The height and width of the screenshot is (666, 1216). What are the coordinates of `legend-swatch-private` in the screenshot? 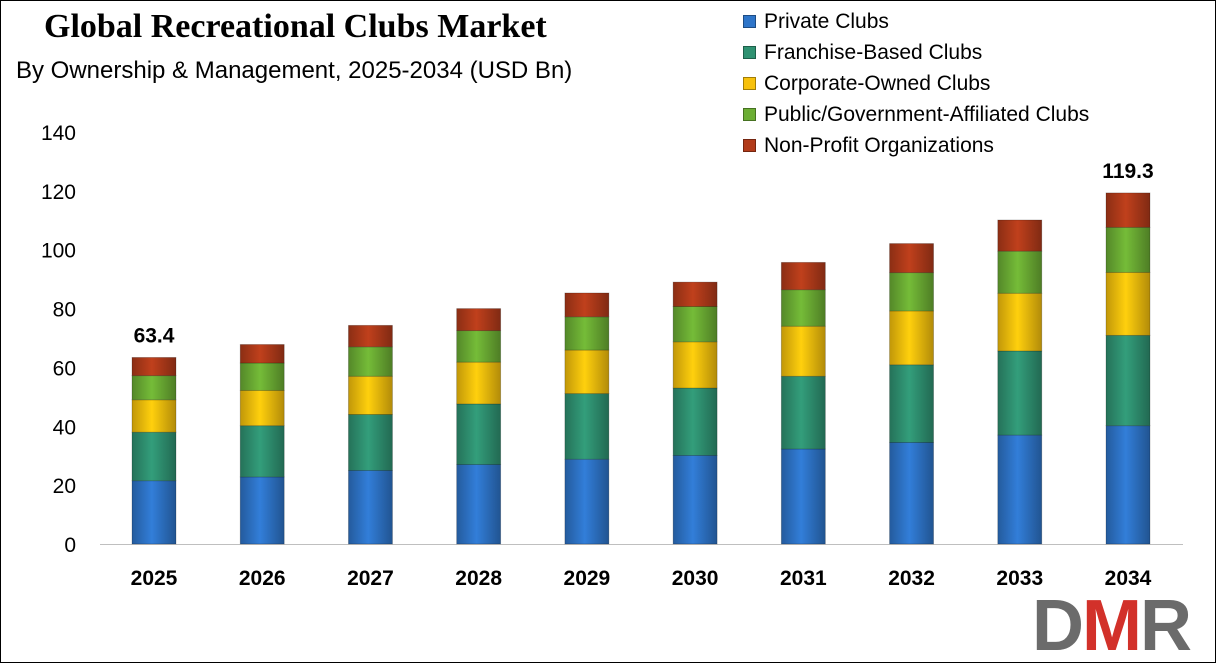 It's located at (749, 21).